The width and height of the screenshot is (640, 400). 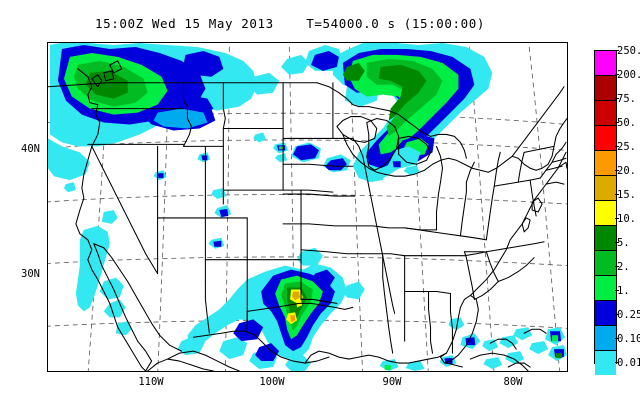 I want to click on colorbar-band-75.-200., so click(x=605, y=87).